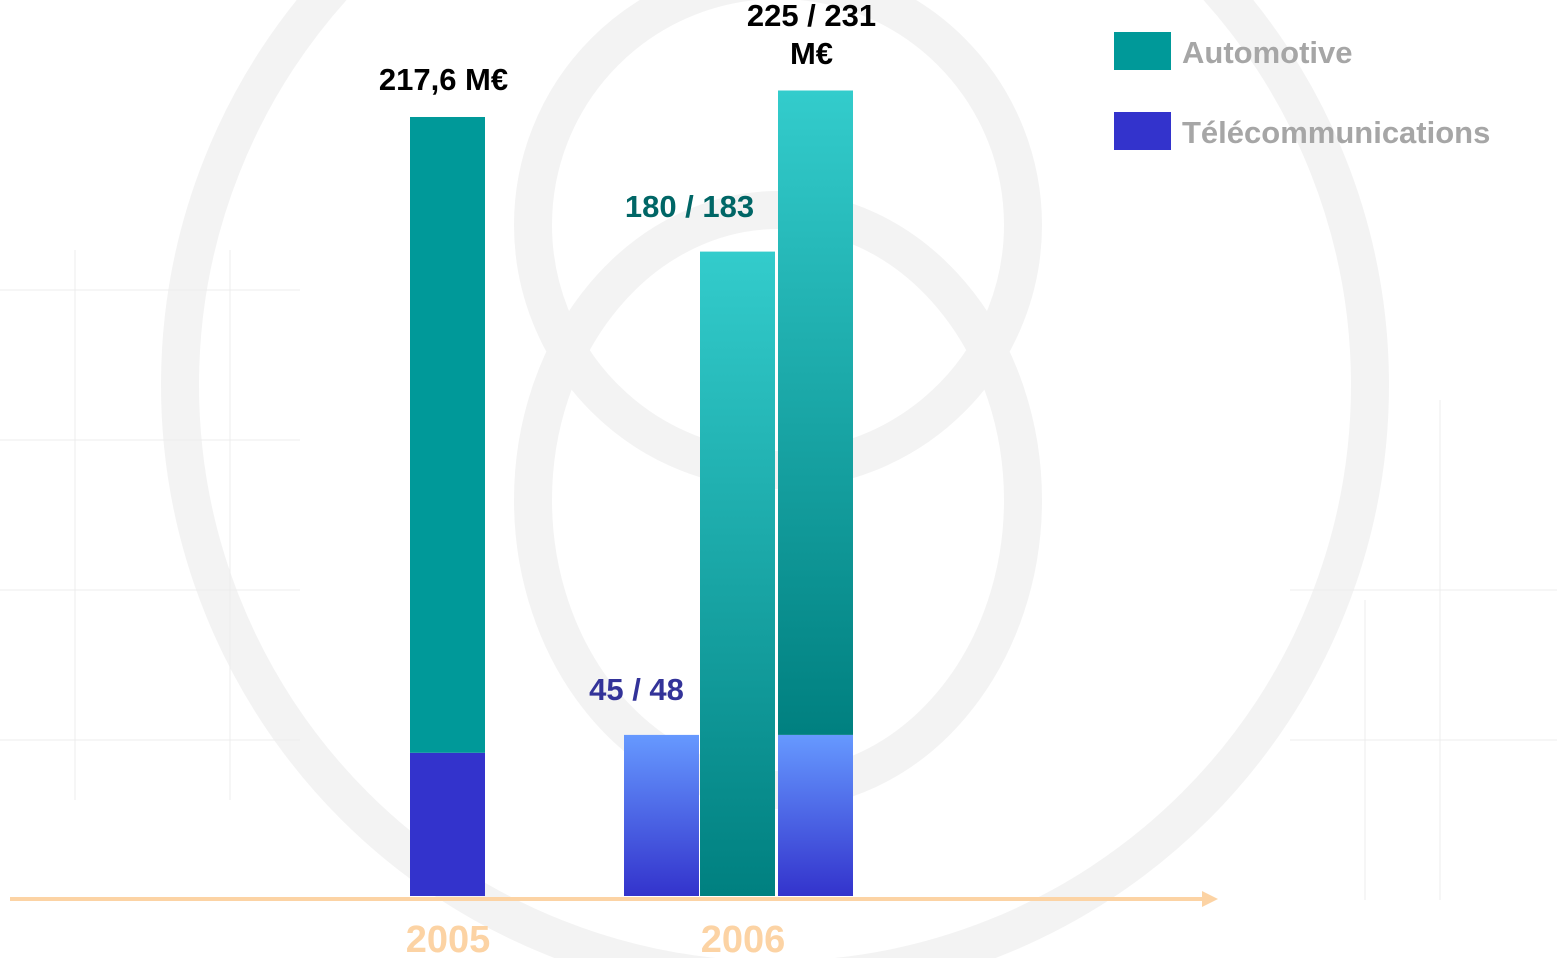 This screenshot has width=1557, height=958. I want to click on data-label: 45 / 48, so click(636, 689).